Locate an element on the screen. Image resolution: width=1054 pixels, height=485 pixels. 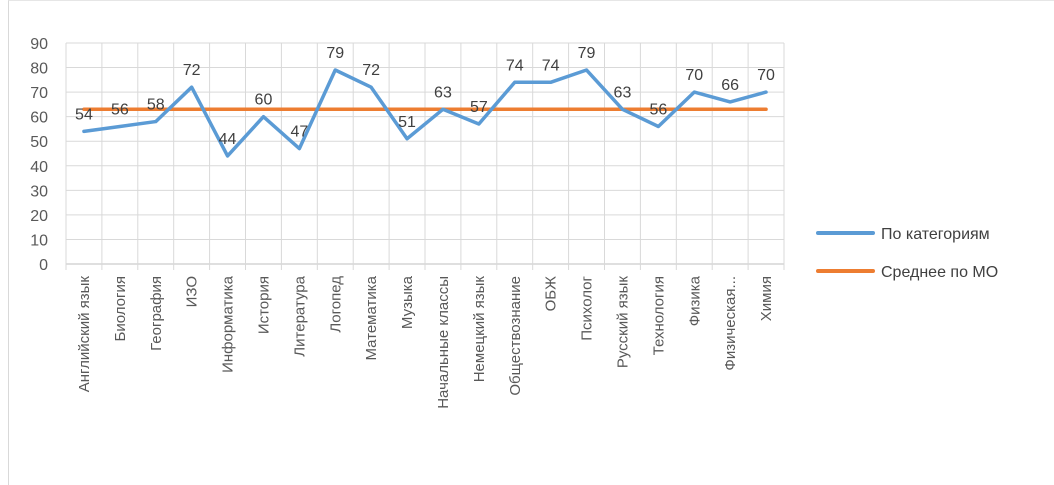
x-tick-label: Технология is located at coordinates (658, 315).